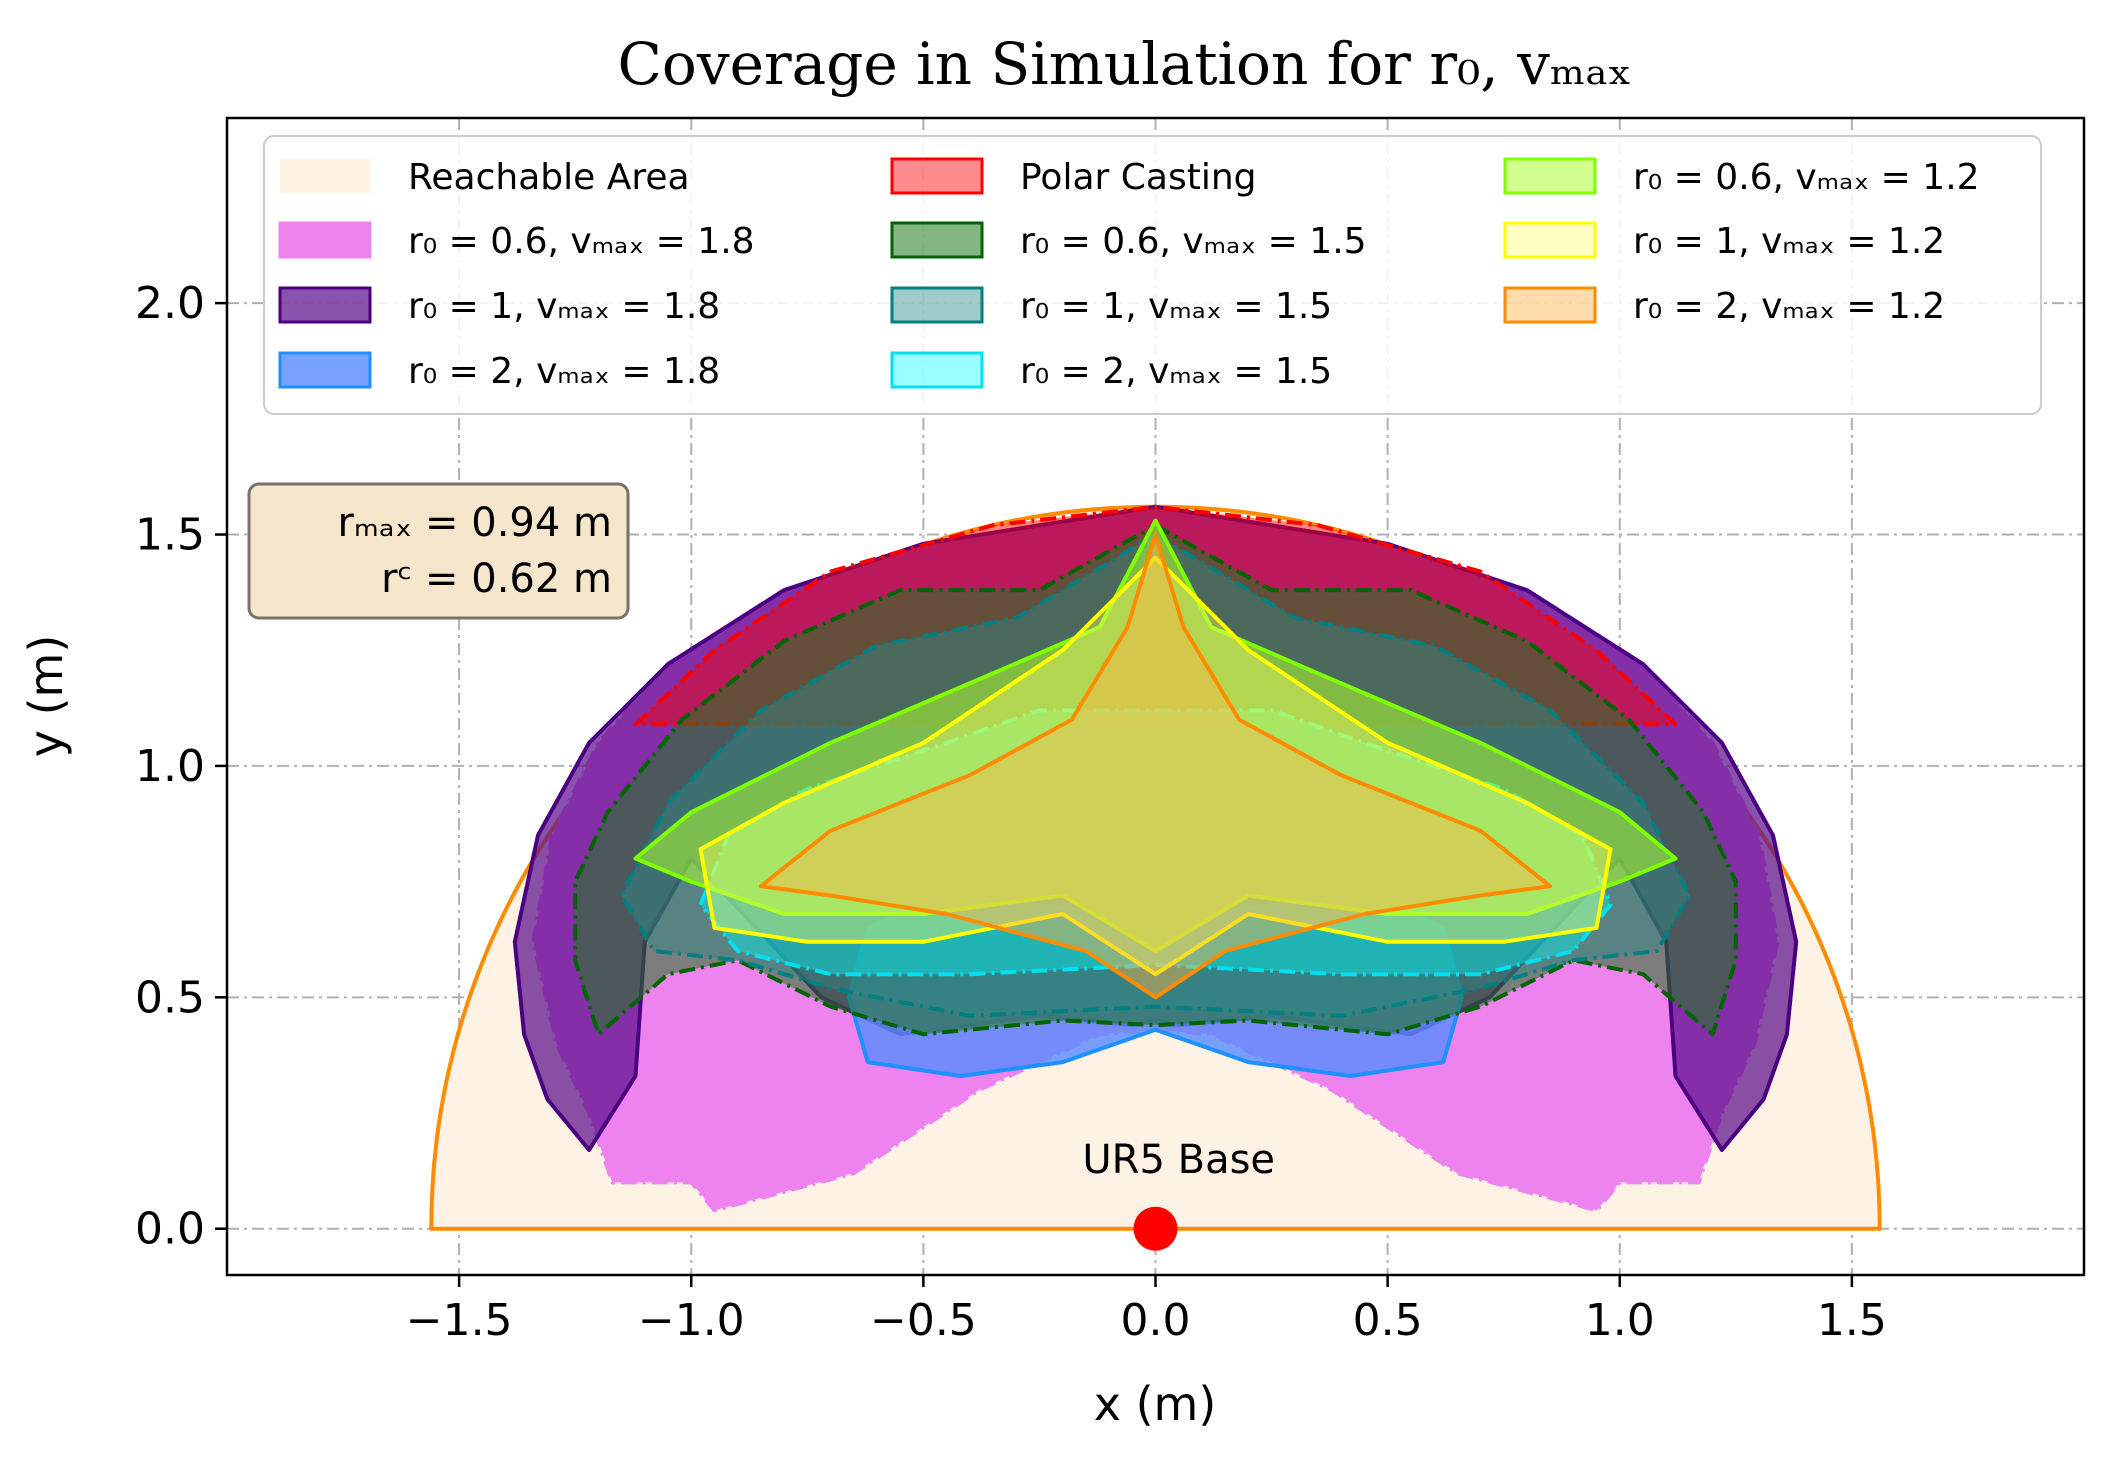  What do you see at coordinates (564, 371) in the screenshot?
I see `legend-label-3: r₀ = 2, vₘₐₓ = 1.8` at bounding box center [564, 371].